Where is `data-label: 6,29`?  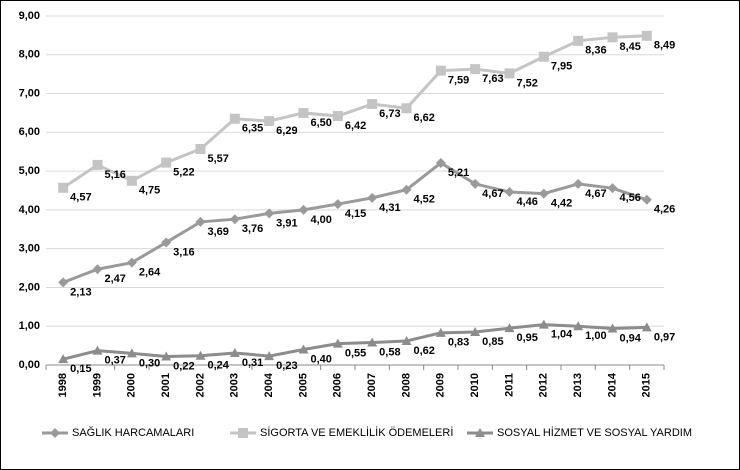 data-label: 6,29 is located at coordinates (286, 131).